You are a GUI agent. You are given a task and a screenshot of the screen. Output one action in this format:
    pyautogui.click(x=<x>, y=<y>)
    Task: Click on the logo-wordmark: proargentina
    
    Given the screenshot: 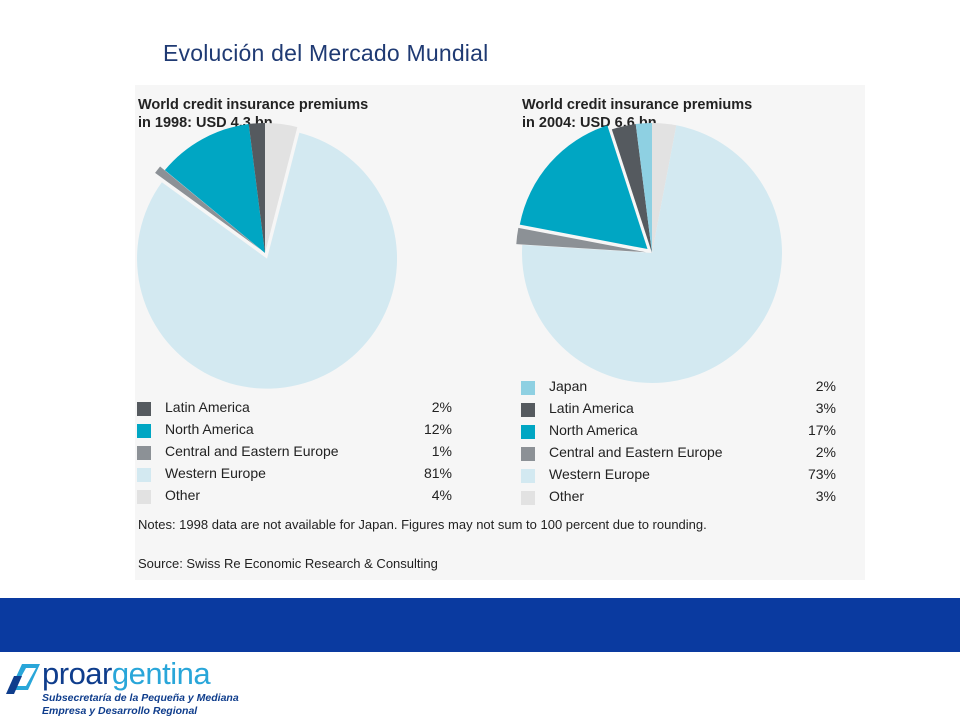 What is the action you would take?
    pyautogui.click(x=126, y=674)
    